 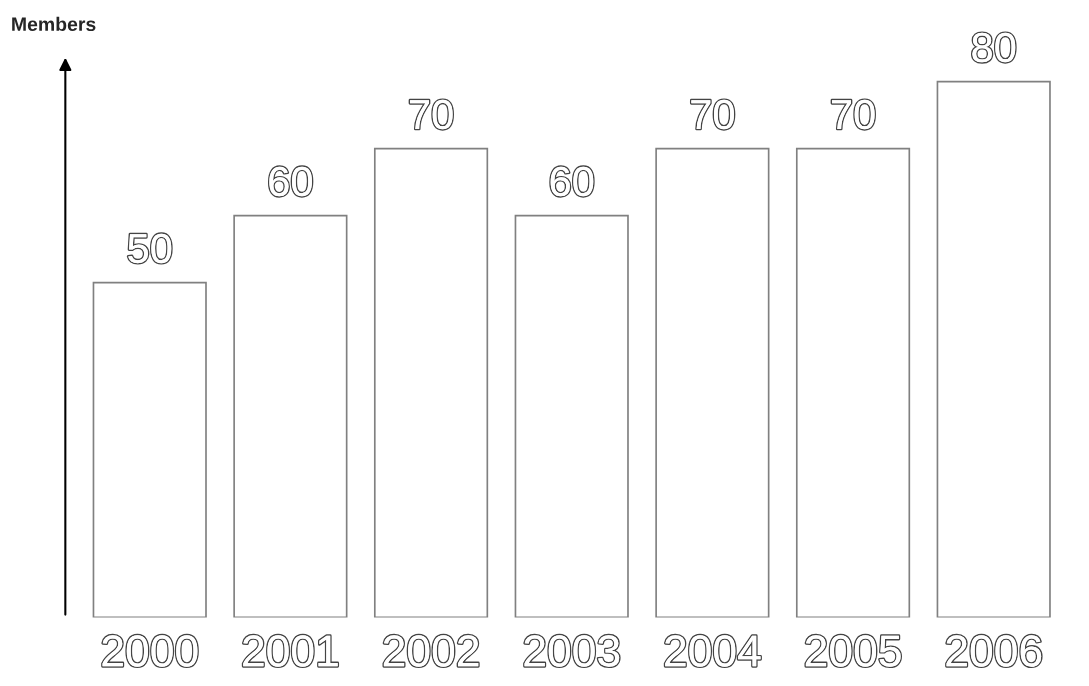 What do you see at coordinates (54, 24) in the screenshot?
I see `y-axis-title: Members` at bounding box center [54, 24].